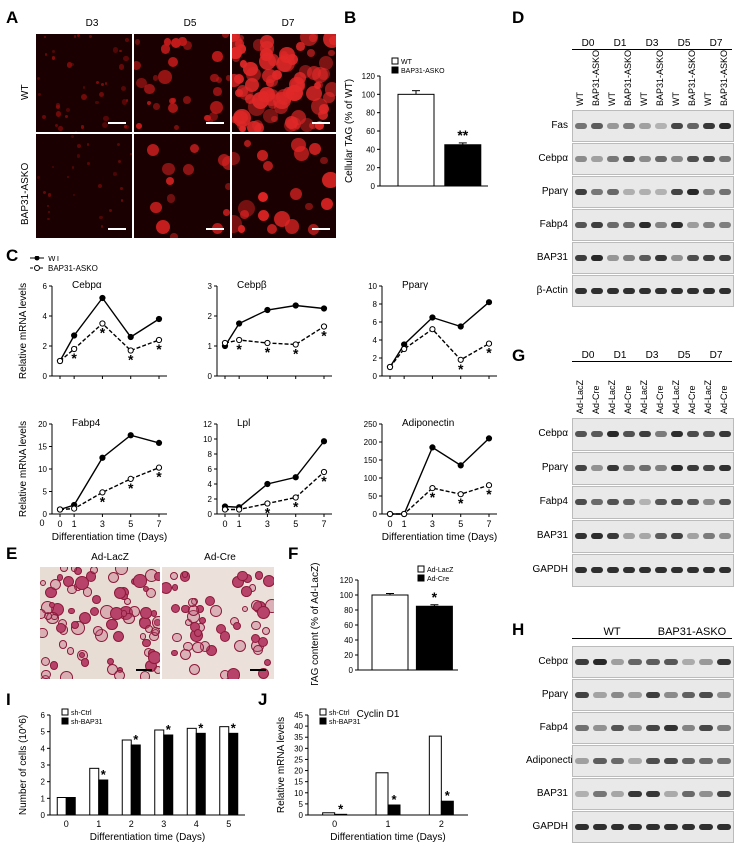  I want to click on legend-label: sh-Ctrl, so click(339, 713).